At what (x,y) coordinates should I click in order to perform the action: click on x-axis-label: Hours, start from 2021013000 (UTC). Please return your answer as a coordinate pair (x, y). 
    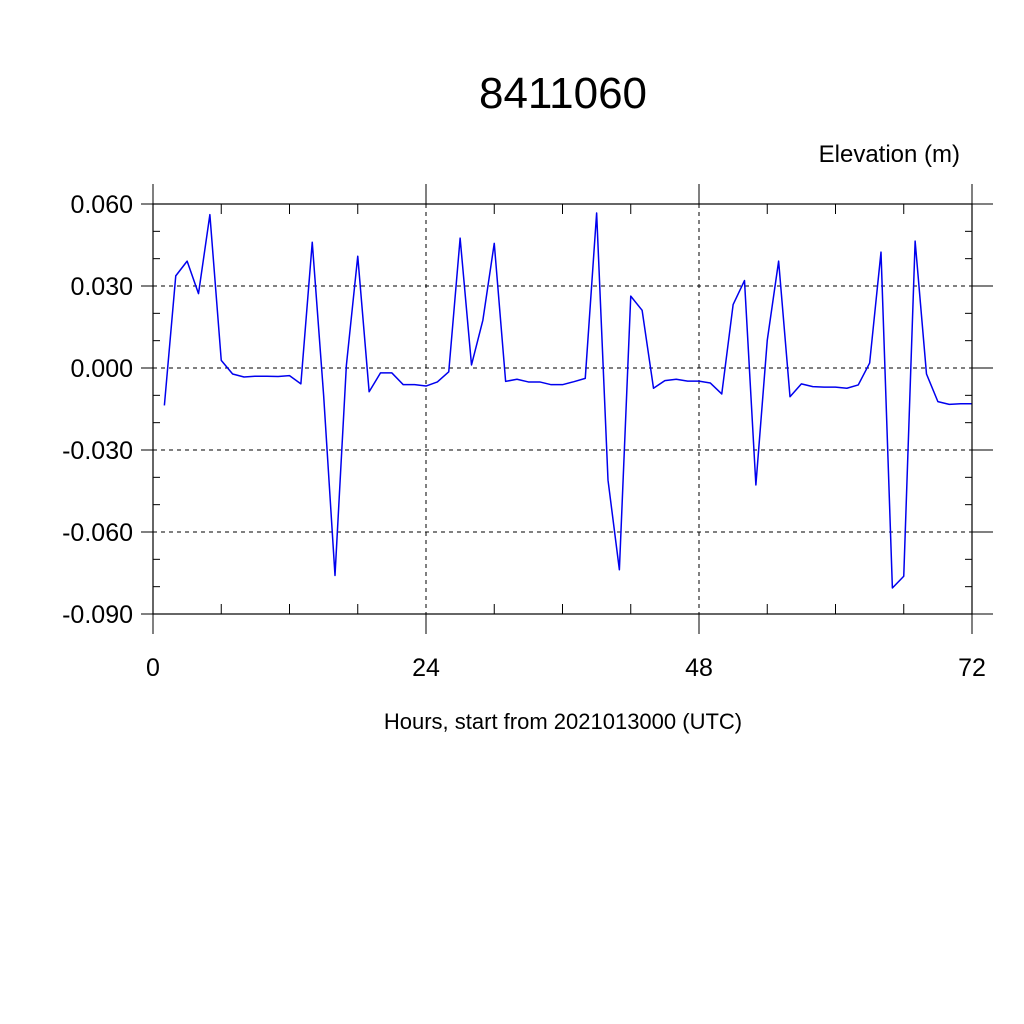
    Looking at the image, I should click on (563, 721).